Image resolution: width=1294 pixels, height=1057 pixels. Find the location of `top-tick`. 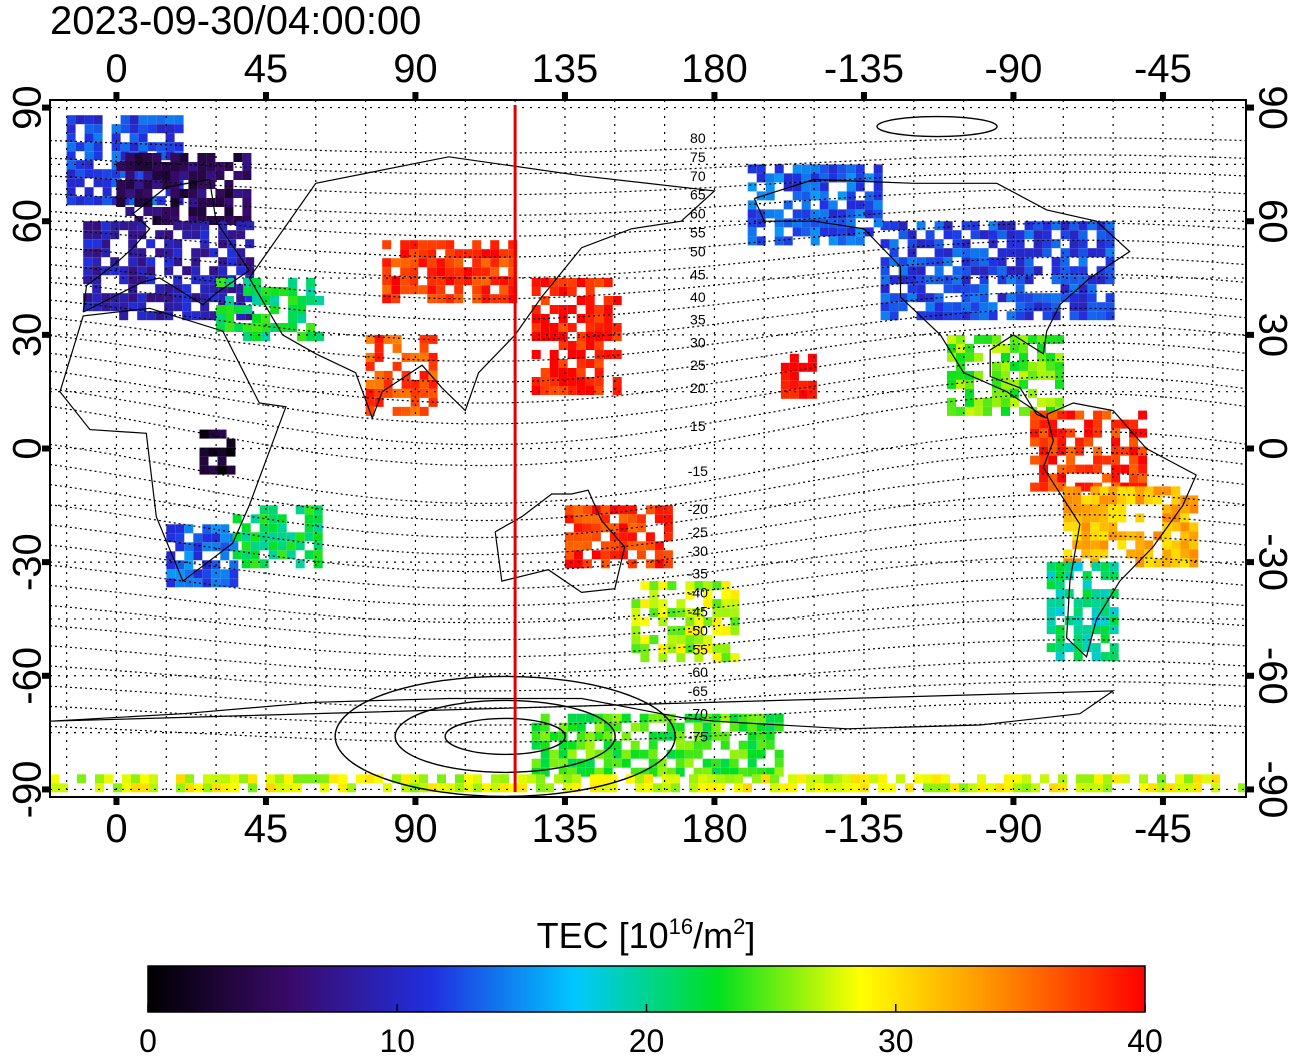

top-tick is located at coordinates (714, 96).